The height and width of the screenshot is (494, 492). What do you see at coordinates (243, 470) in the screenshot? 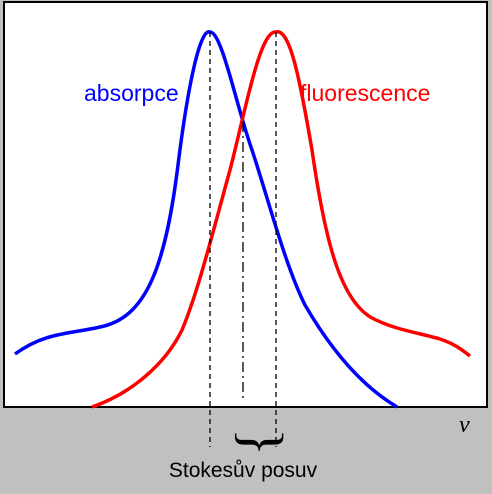
I see `stokes-shift-label: Stokesův posuv` at bounding box center [243, 470].